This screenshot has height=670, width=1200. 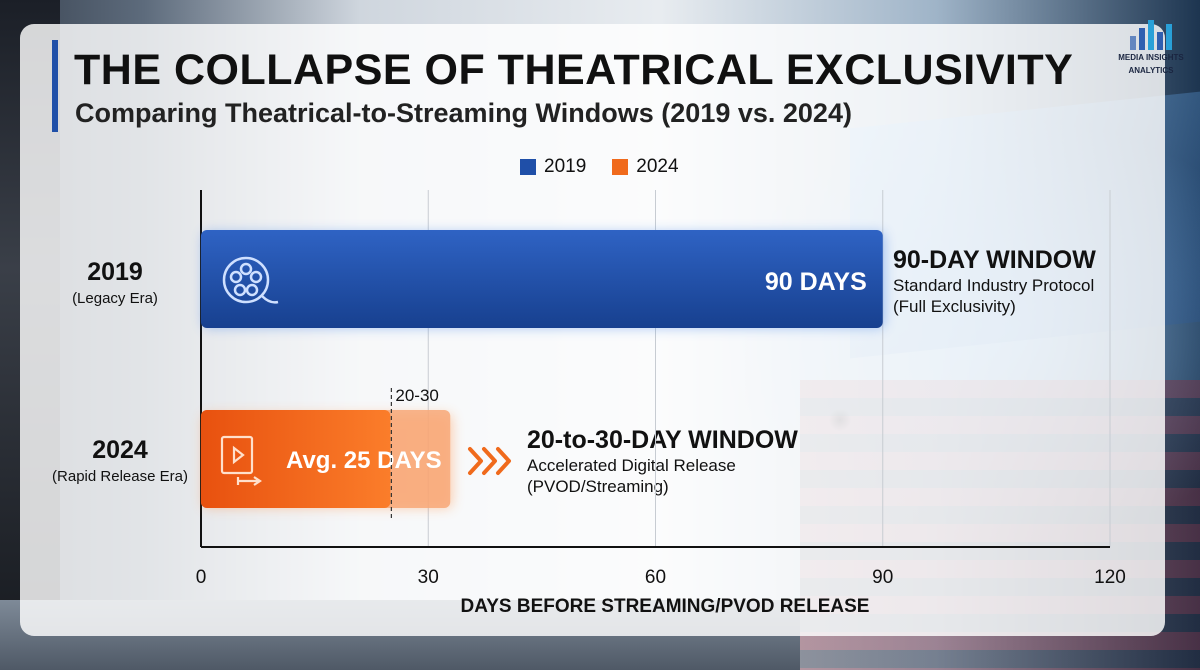 What do you see at coordinates (364, 460) in the screenshot?
I see `bar-2024-data-label: Avg. 25 DAYS` at bounding box center [364, 460].